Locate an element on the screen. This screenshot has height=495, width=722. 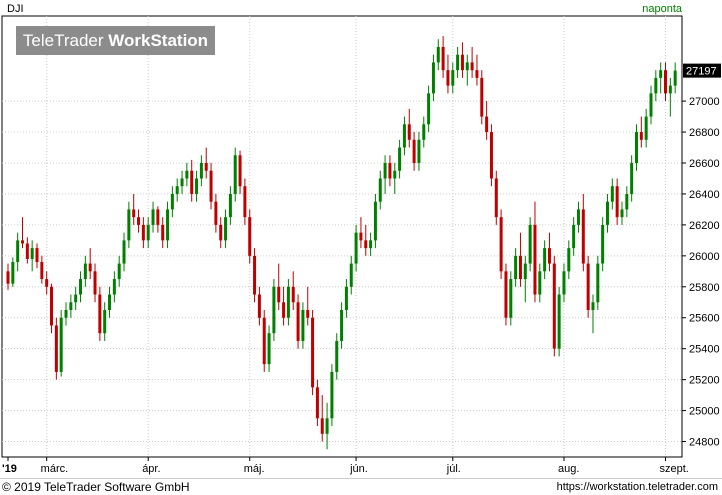
x-tick-label: márc. is located at coordinates (54, 469).